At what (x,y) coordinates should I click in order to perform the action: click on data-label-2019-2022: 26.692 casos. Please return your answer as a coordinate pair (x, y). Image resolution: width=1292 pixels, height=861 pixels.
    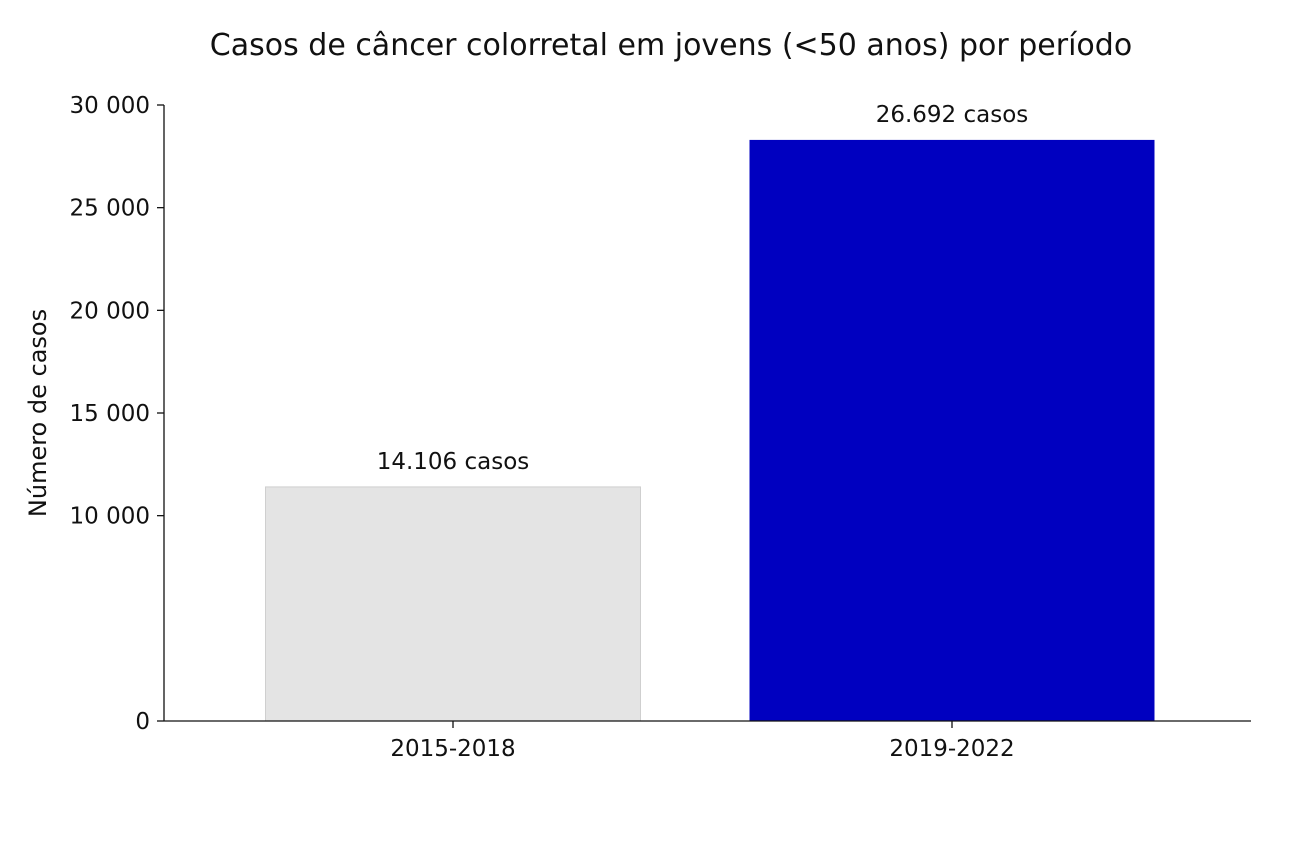
    Looking at the image, I should click on (952, 115).